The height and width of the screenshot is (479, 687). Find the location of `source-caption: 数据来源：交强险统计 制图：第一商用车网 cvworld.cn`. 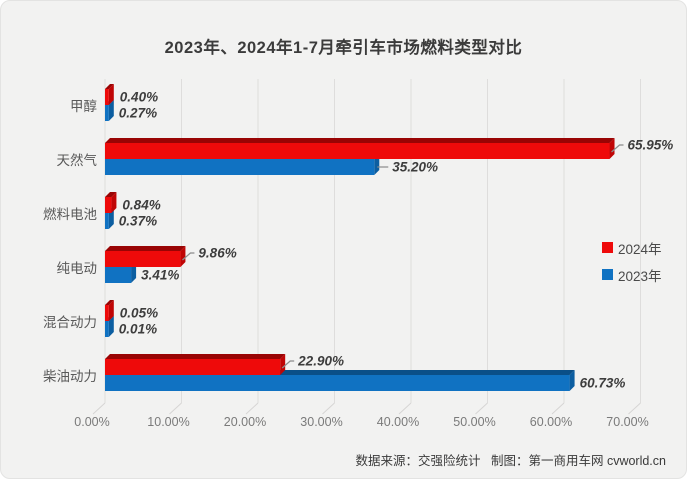

source-caption: 数据来源：交强险统计 制图：第一商用车网 cvworld.cn is located at coordinates (510, 461).